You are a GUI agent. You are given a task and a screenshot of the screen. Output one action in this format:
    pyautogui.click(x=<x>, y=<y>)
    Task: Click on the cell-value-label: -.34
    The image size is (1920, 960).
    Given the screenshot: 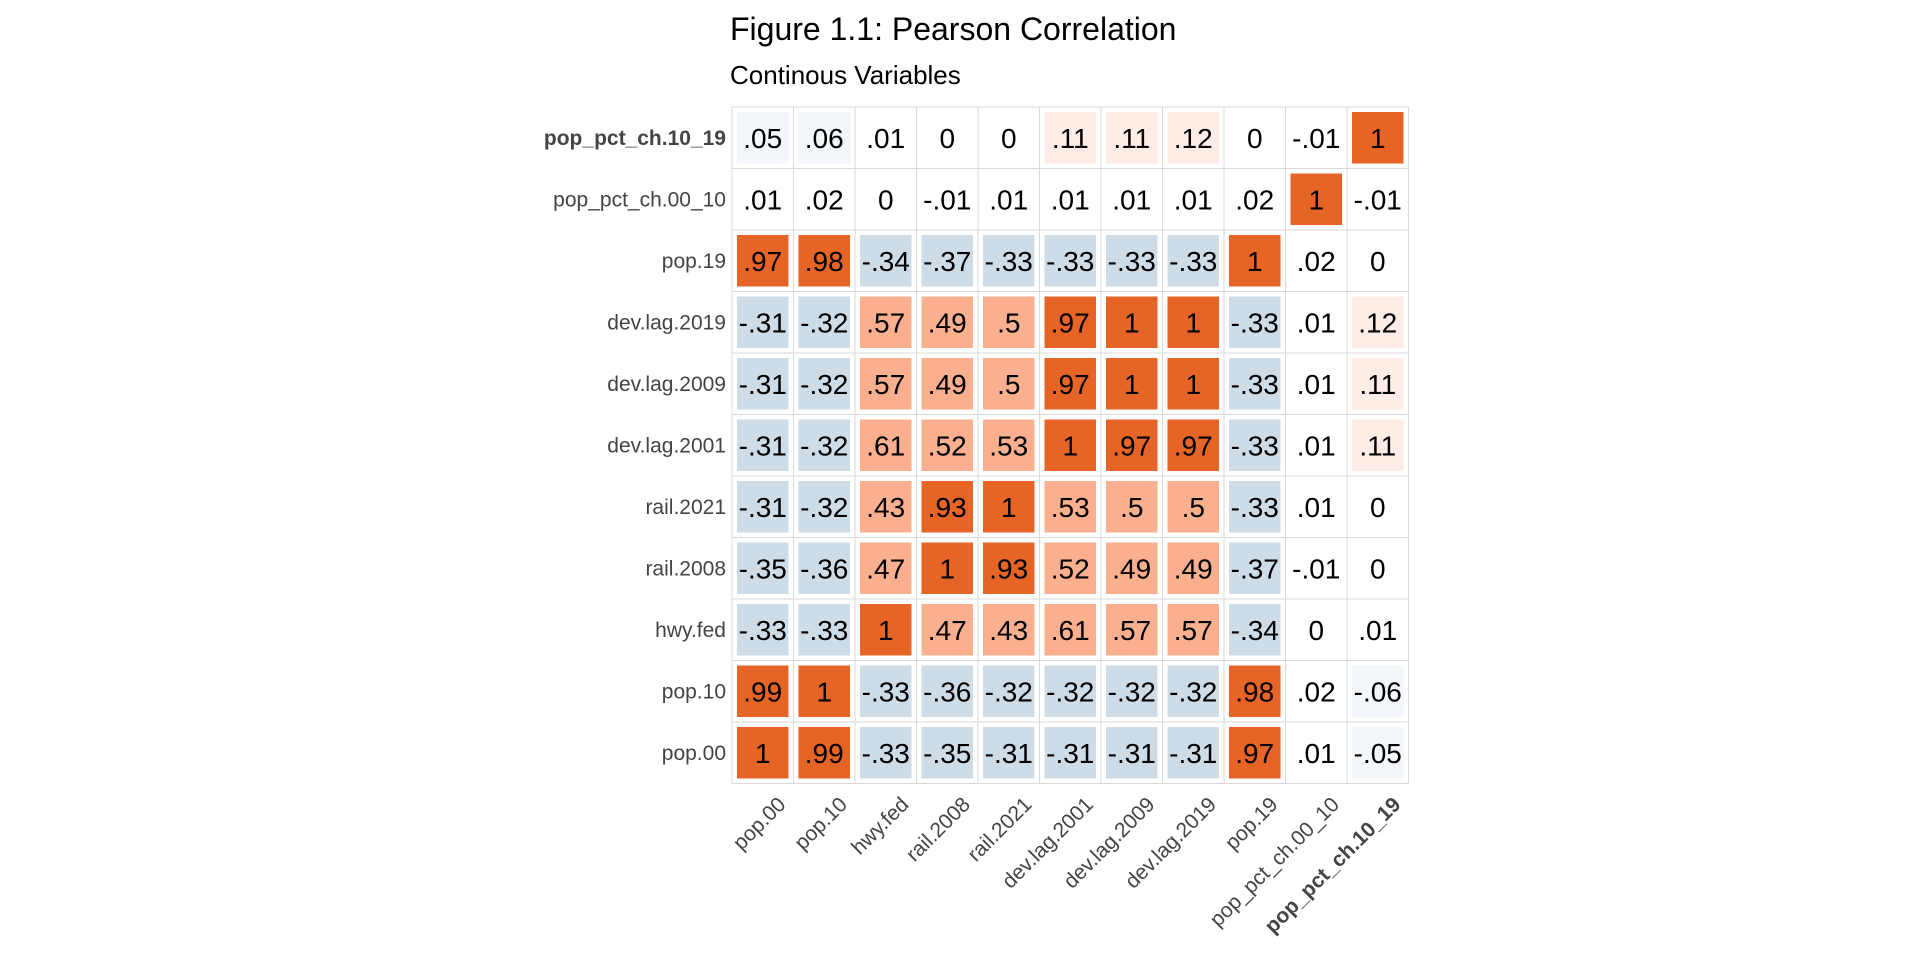 What is the action you would take?
    pyautogui.click(x=1255, y=630)
    